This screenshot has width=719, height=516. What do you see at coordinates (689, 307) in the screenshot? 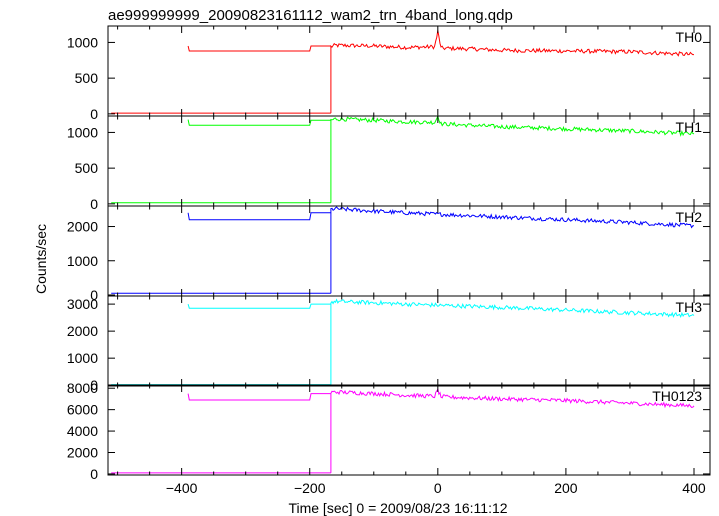
I see `panel-label-th3: TH3` at bounding box center [689, 307].